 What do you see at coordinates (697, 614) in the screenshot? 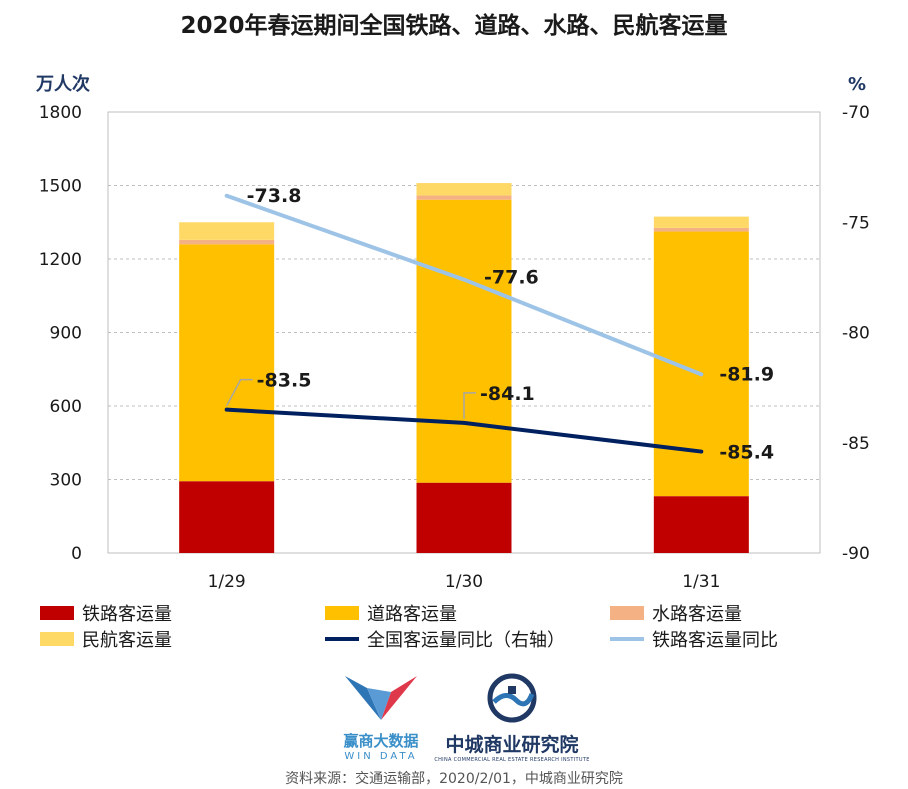
I see `legend-label-water: 水路客运量` at bounding box center [697, 614].